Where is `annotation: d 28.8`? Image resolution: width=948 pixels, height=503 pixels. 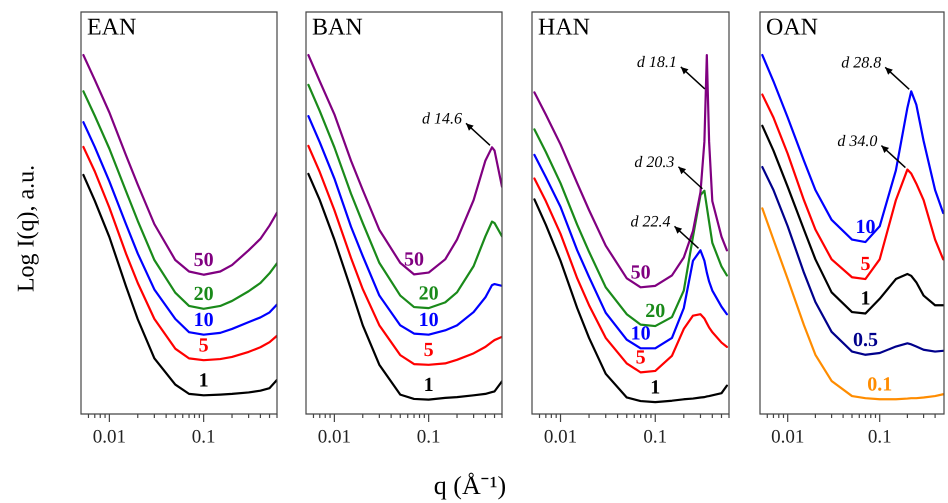
annotation: d 28.8 is located at coordinates (861, 63).